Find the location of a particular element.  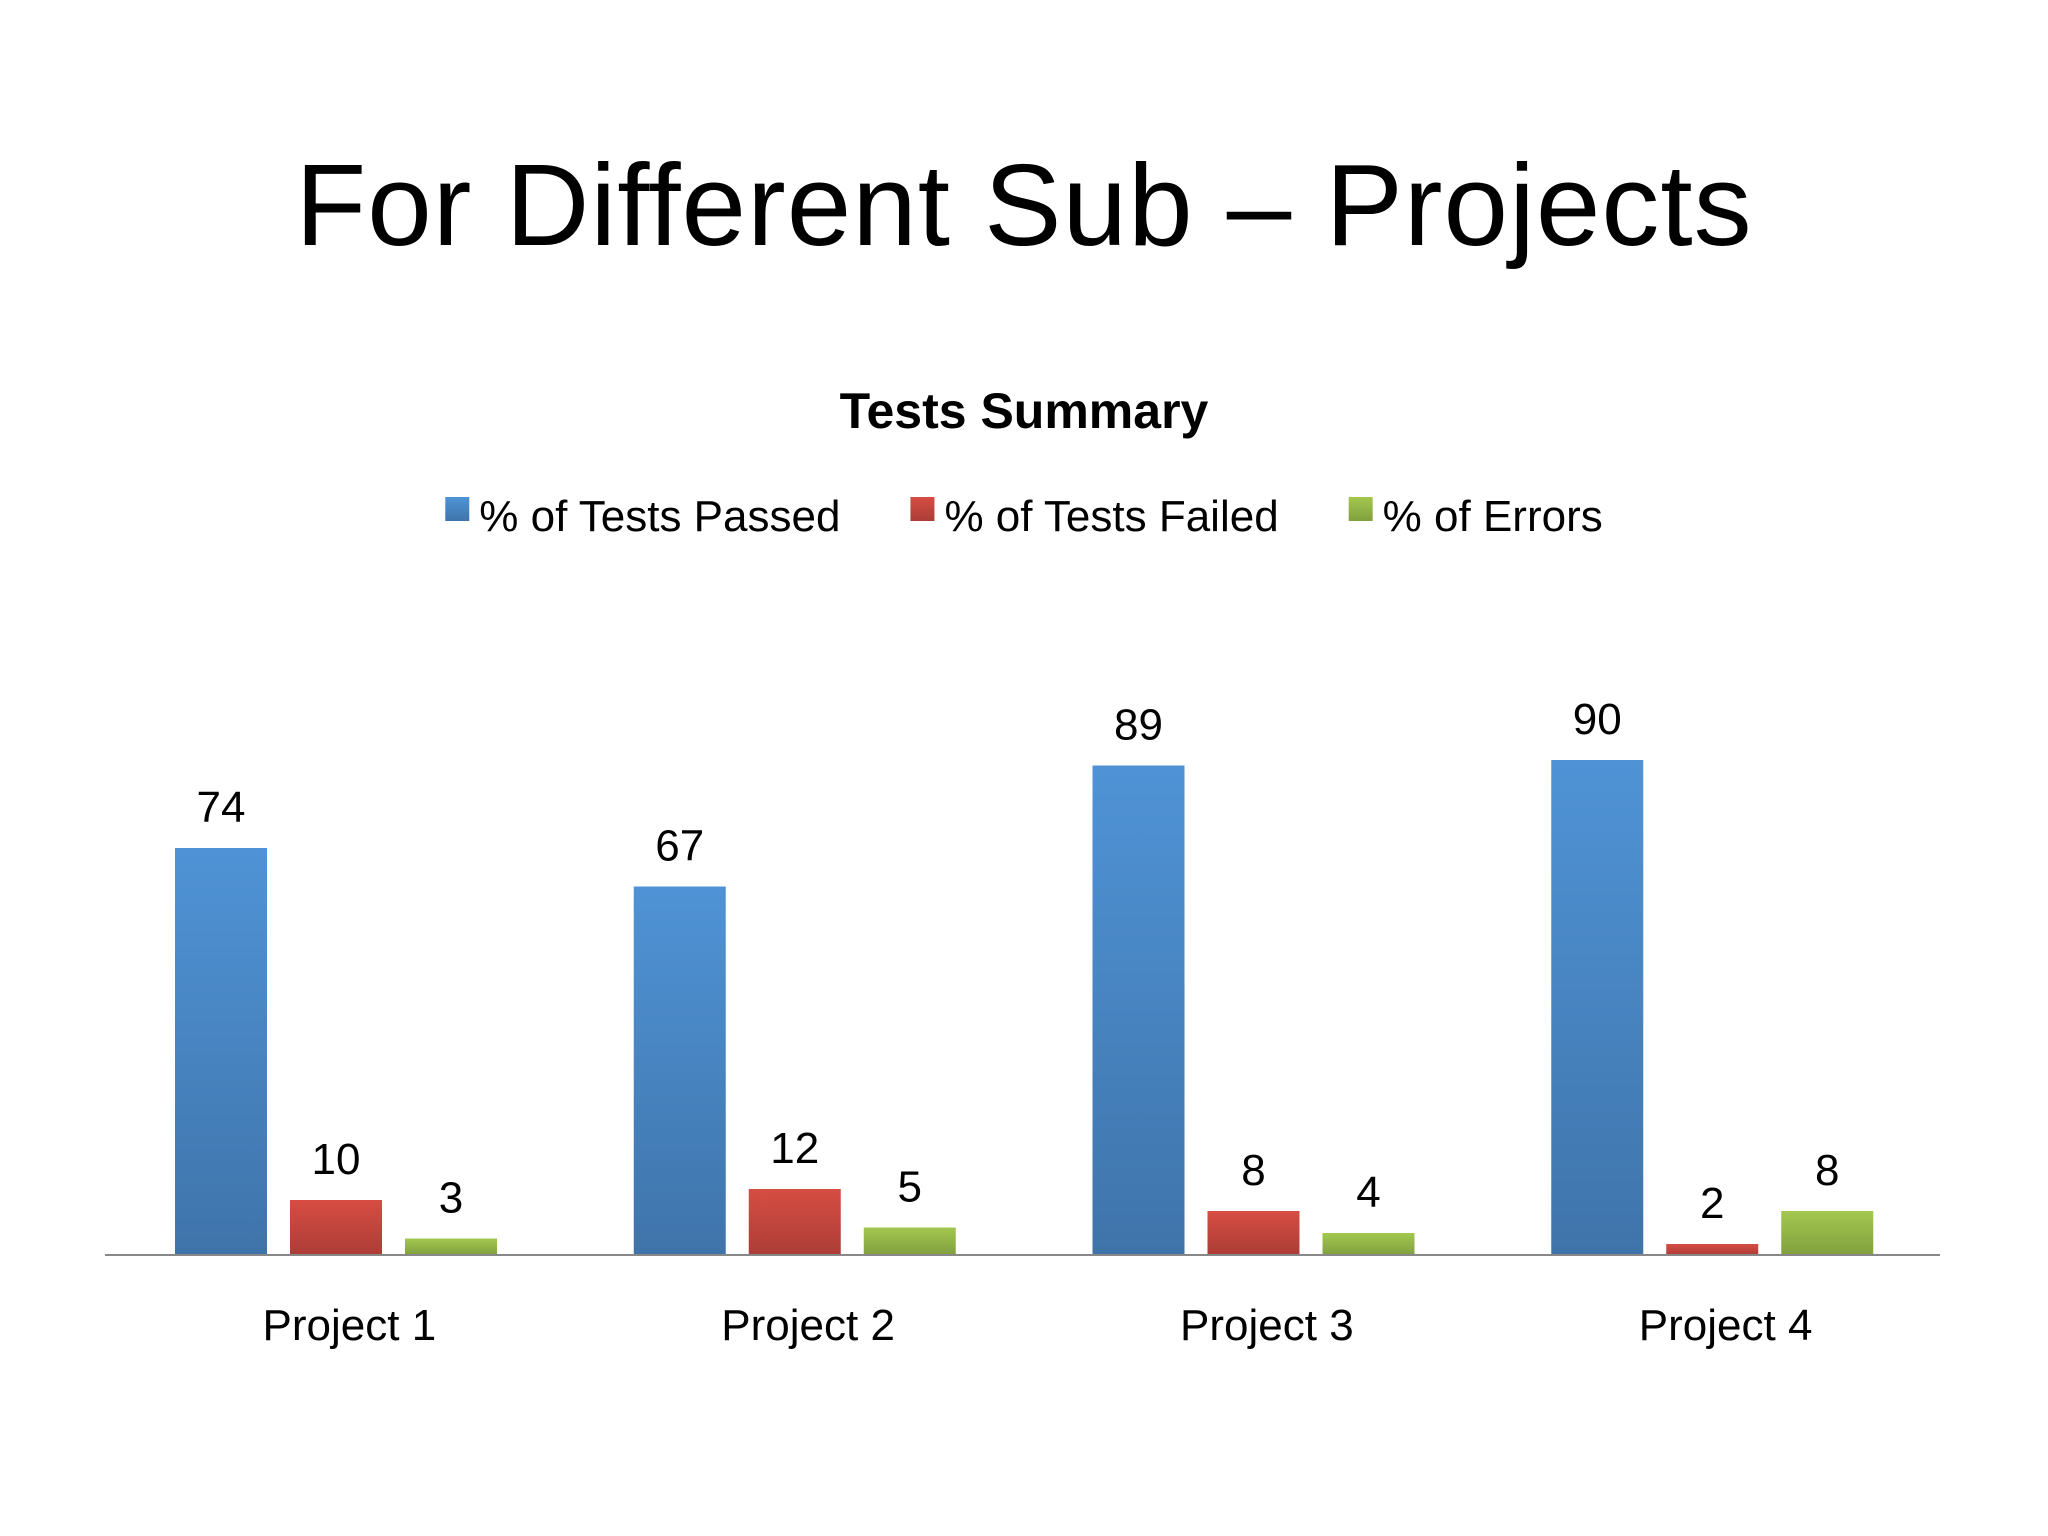

x-tick-label: Project 4 is located at coordinates (1726, 1325).